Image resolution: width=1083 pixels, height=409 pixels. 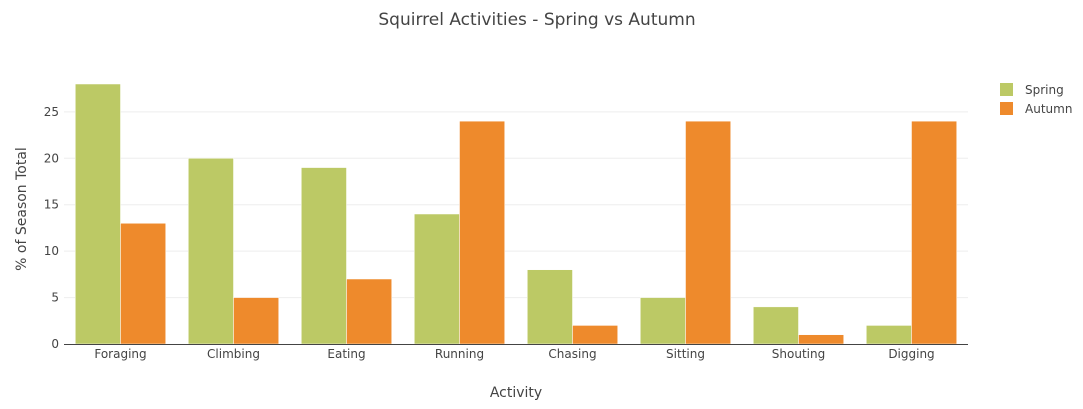 I want to click on x-tick-label: Sitting, so click(x=685, y=354).